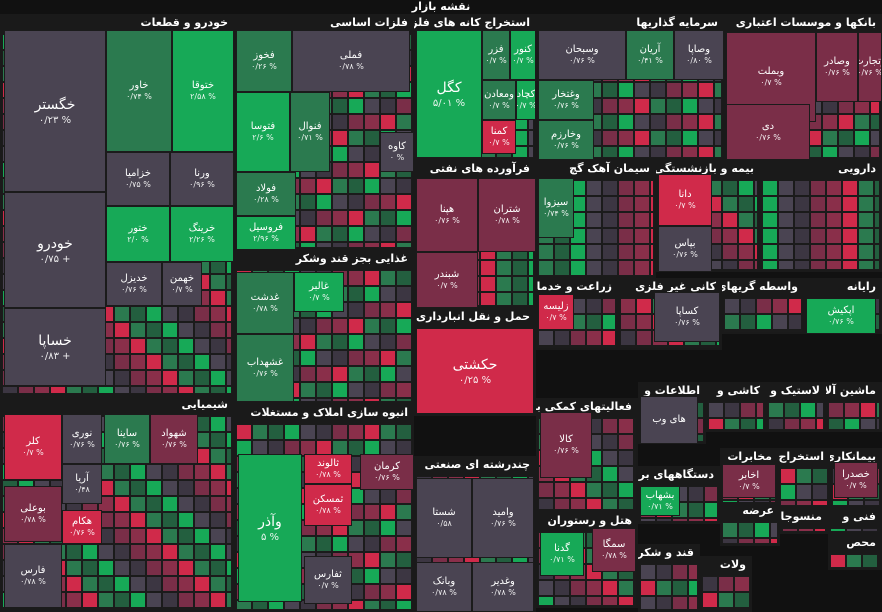 The width and height of the screenshot is (882, 612). What do you see at coordinates (447, 215) in the screenshot?
I see `stock-cell: هپنا ۰/۷۶ %` at bounding box center [447, 215].